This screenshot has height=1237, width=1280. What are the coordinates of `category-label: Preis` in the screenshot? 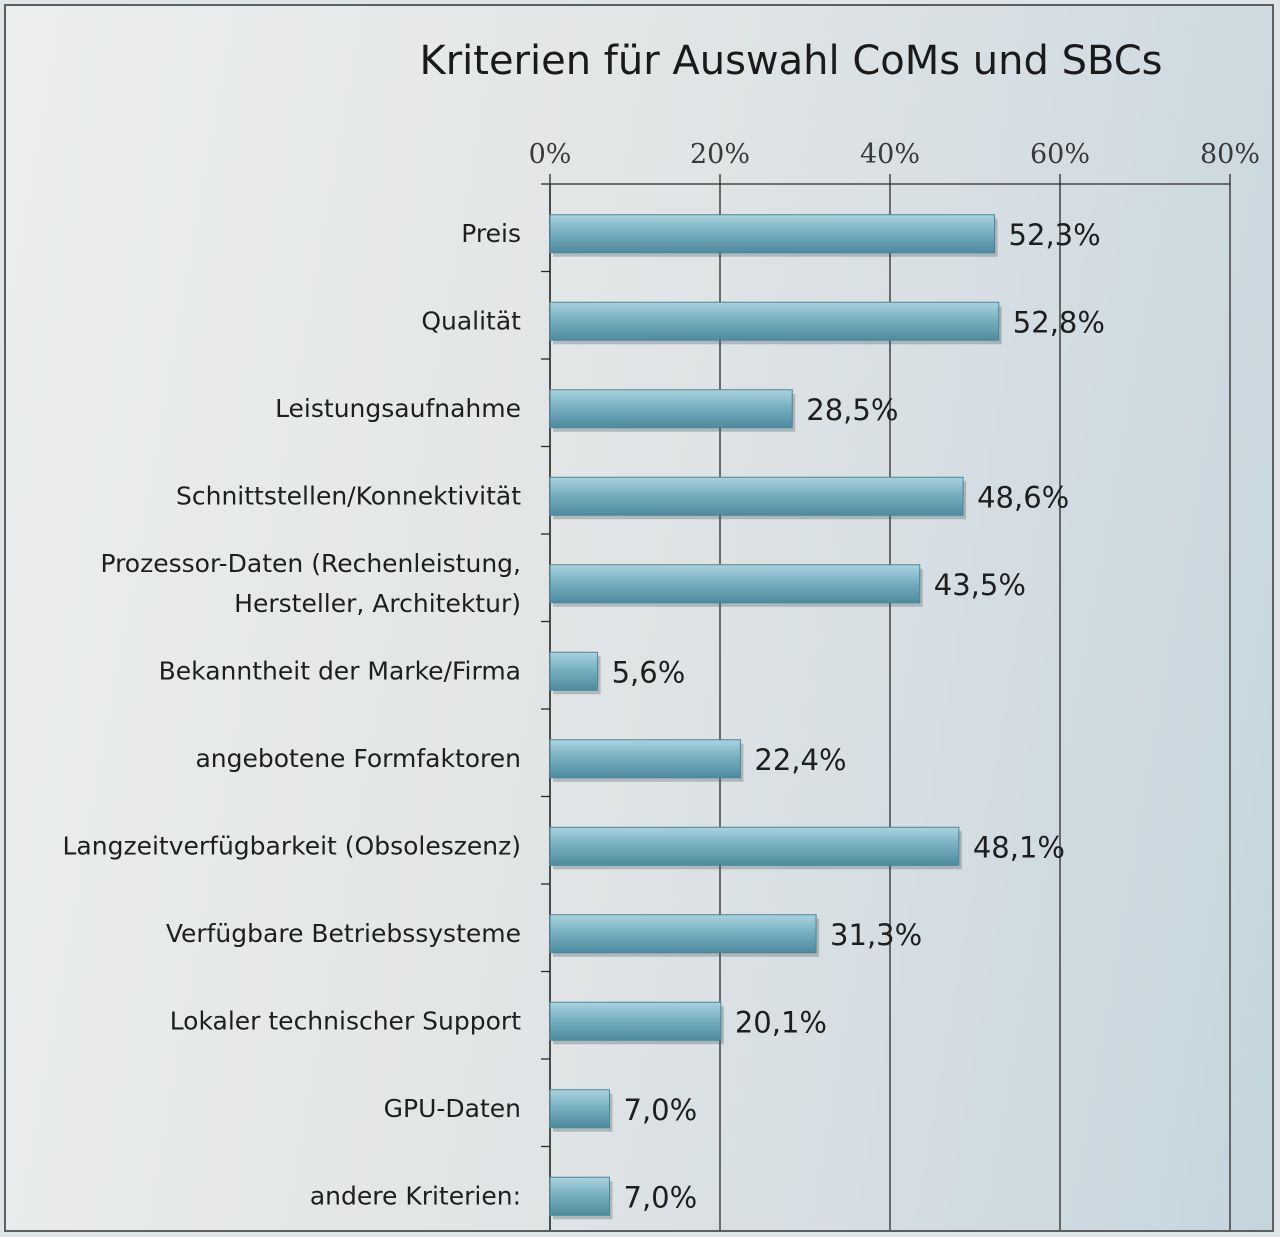 It's located at (491, 233).